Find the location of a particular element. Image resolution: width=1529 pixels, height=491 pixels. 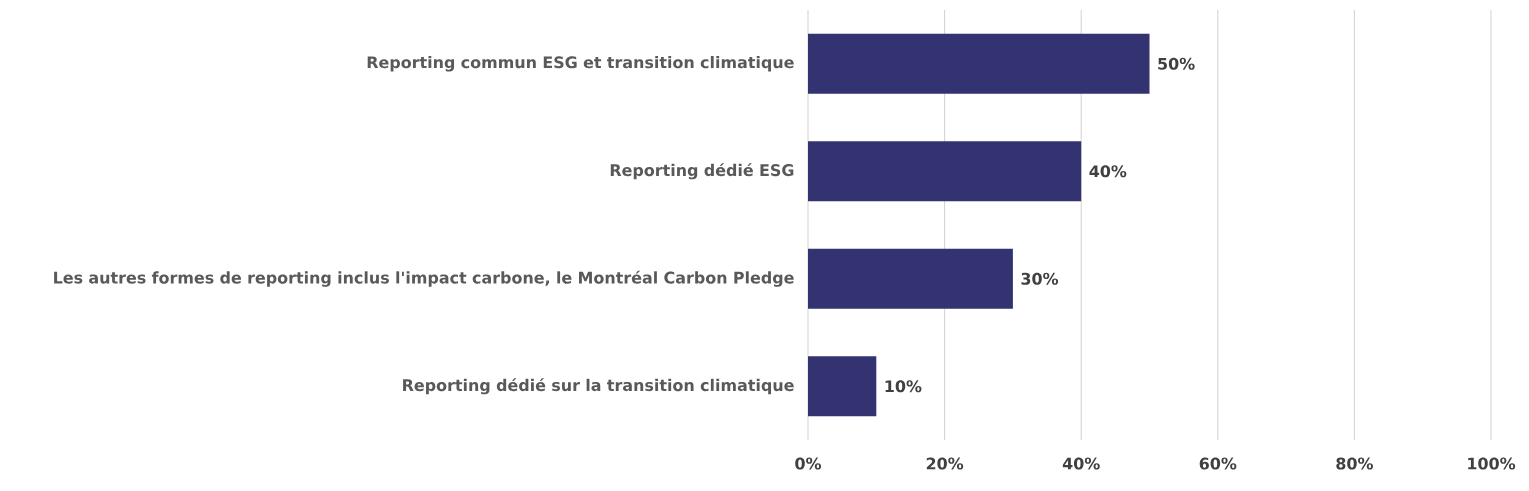

data-label: 10% is located at coordinates (903, 386).